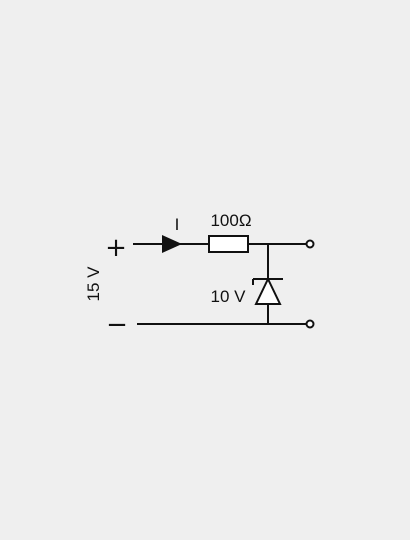 Image resolution: width=410 pixels, height=540 pixels. Describe the element at coordinates (116, 248) in the screenshot. I see `positive-terminal-sign: +` at that location.